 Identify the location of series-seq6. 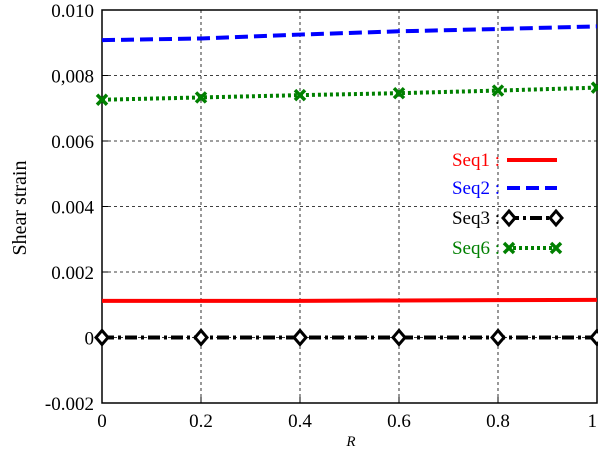
(346, 93).